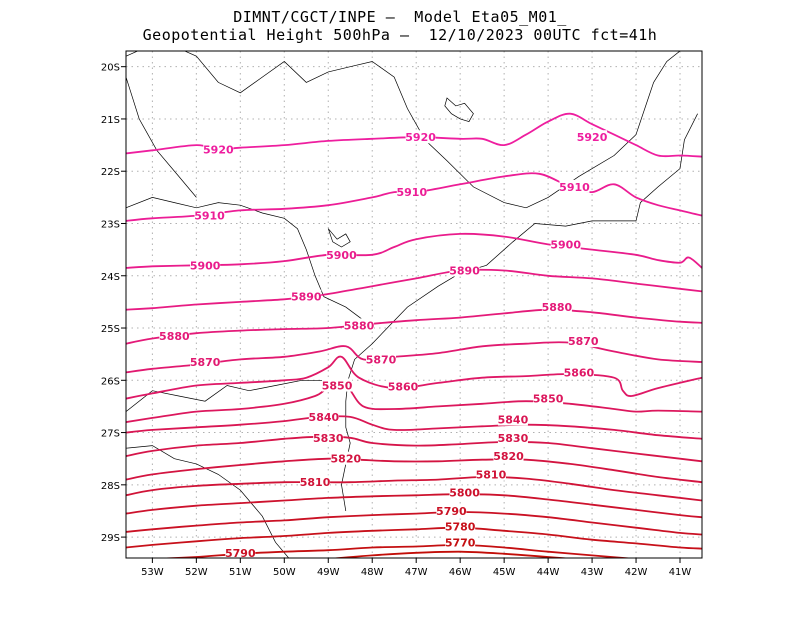 The width and height of the screenshot is (800, 618). Describe the element at coordinates (110, 381) in the screenshot. I see `lat-tick-label: 26S` at that location.